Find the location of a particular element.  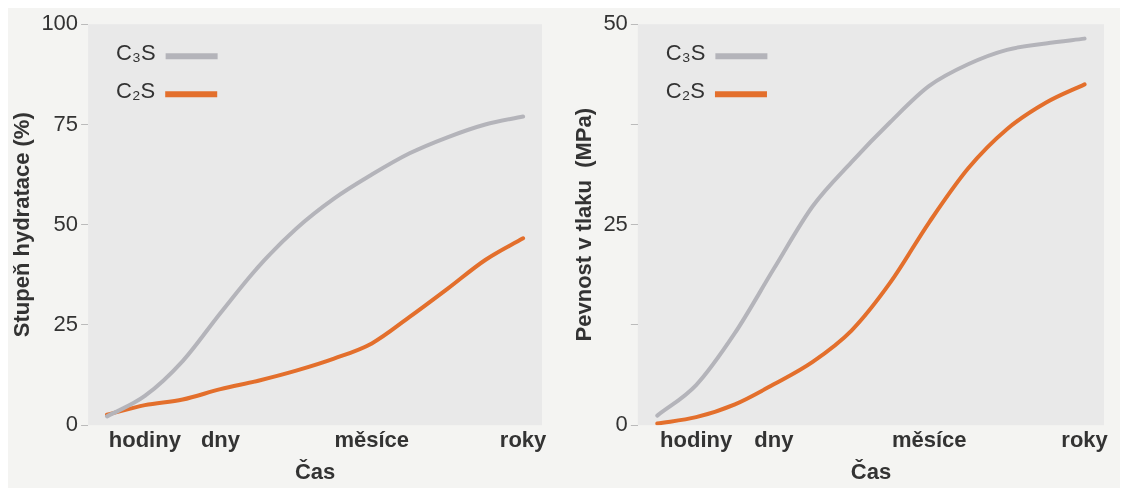

line-series is located at coordinates (315, 326).